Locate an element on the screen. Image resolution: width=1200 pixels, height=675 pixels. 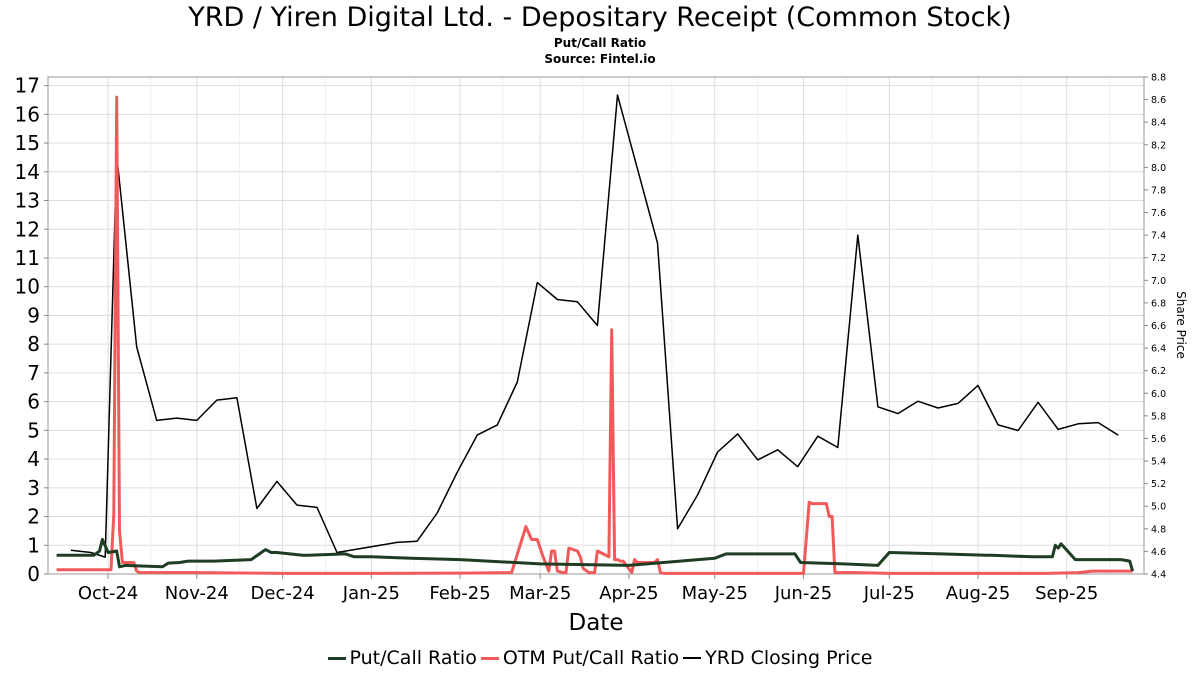
y2-tick-label: 5.8 is located at coordinates (1158, 416).